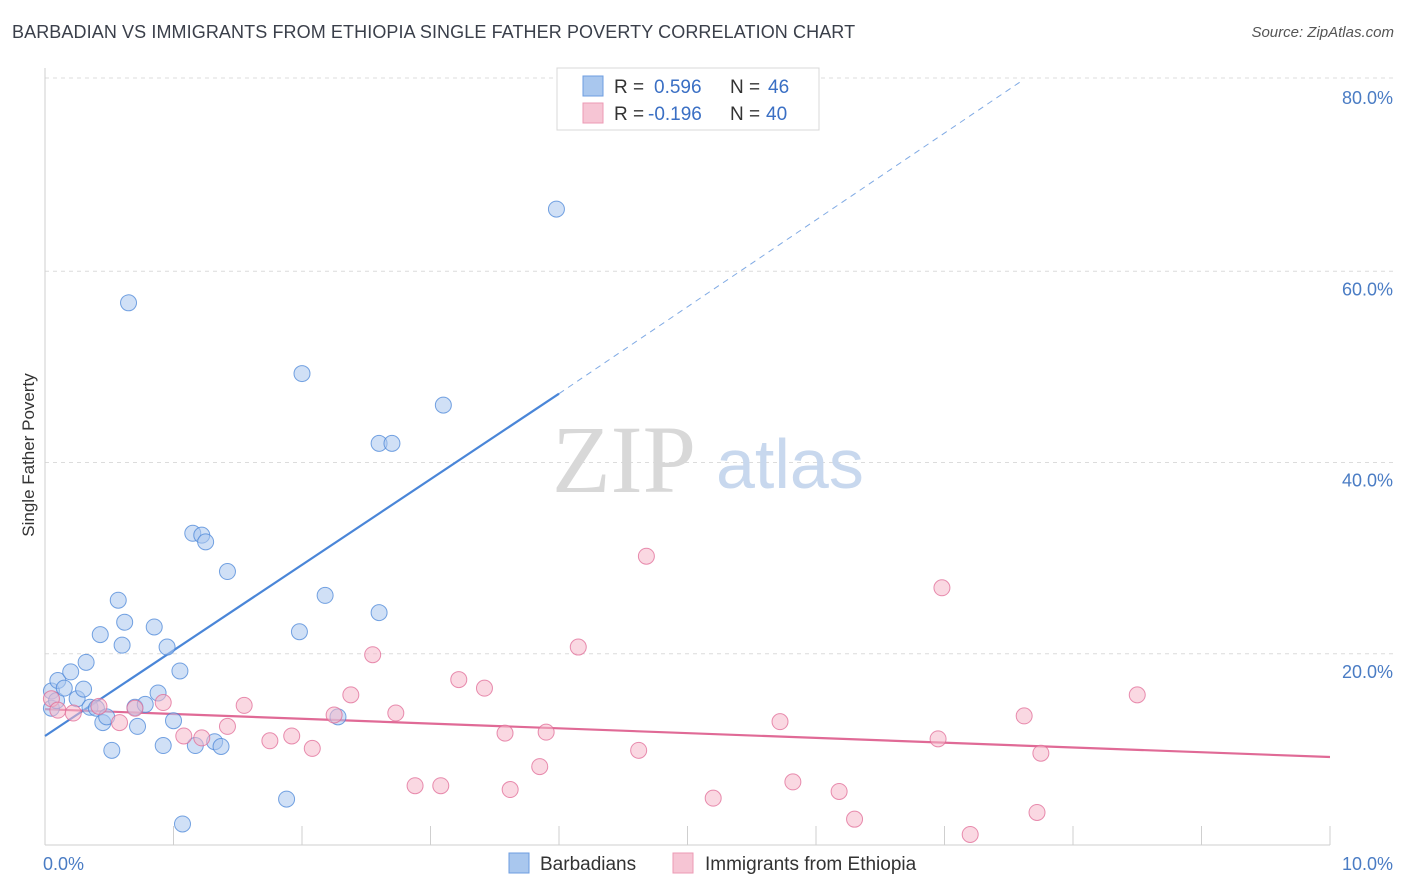 The image size is (1406, 892). I want to click on legend-r-label-1: R =, so click(629, 87).